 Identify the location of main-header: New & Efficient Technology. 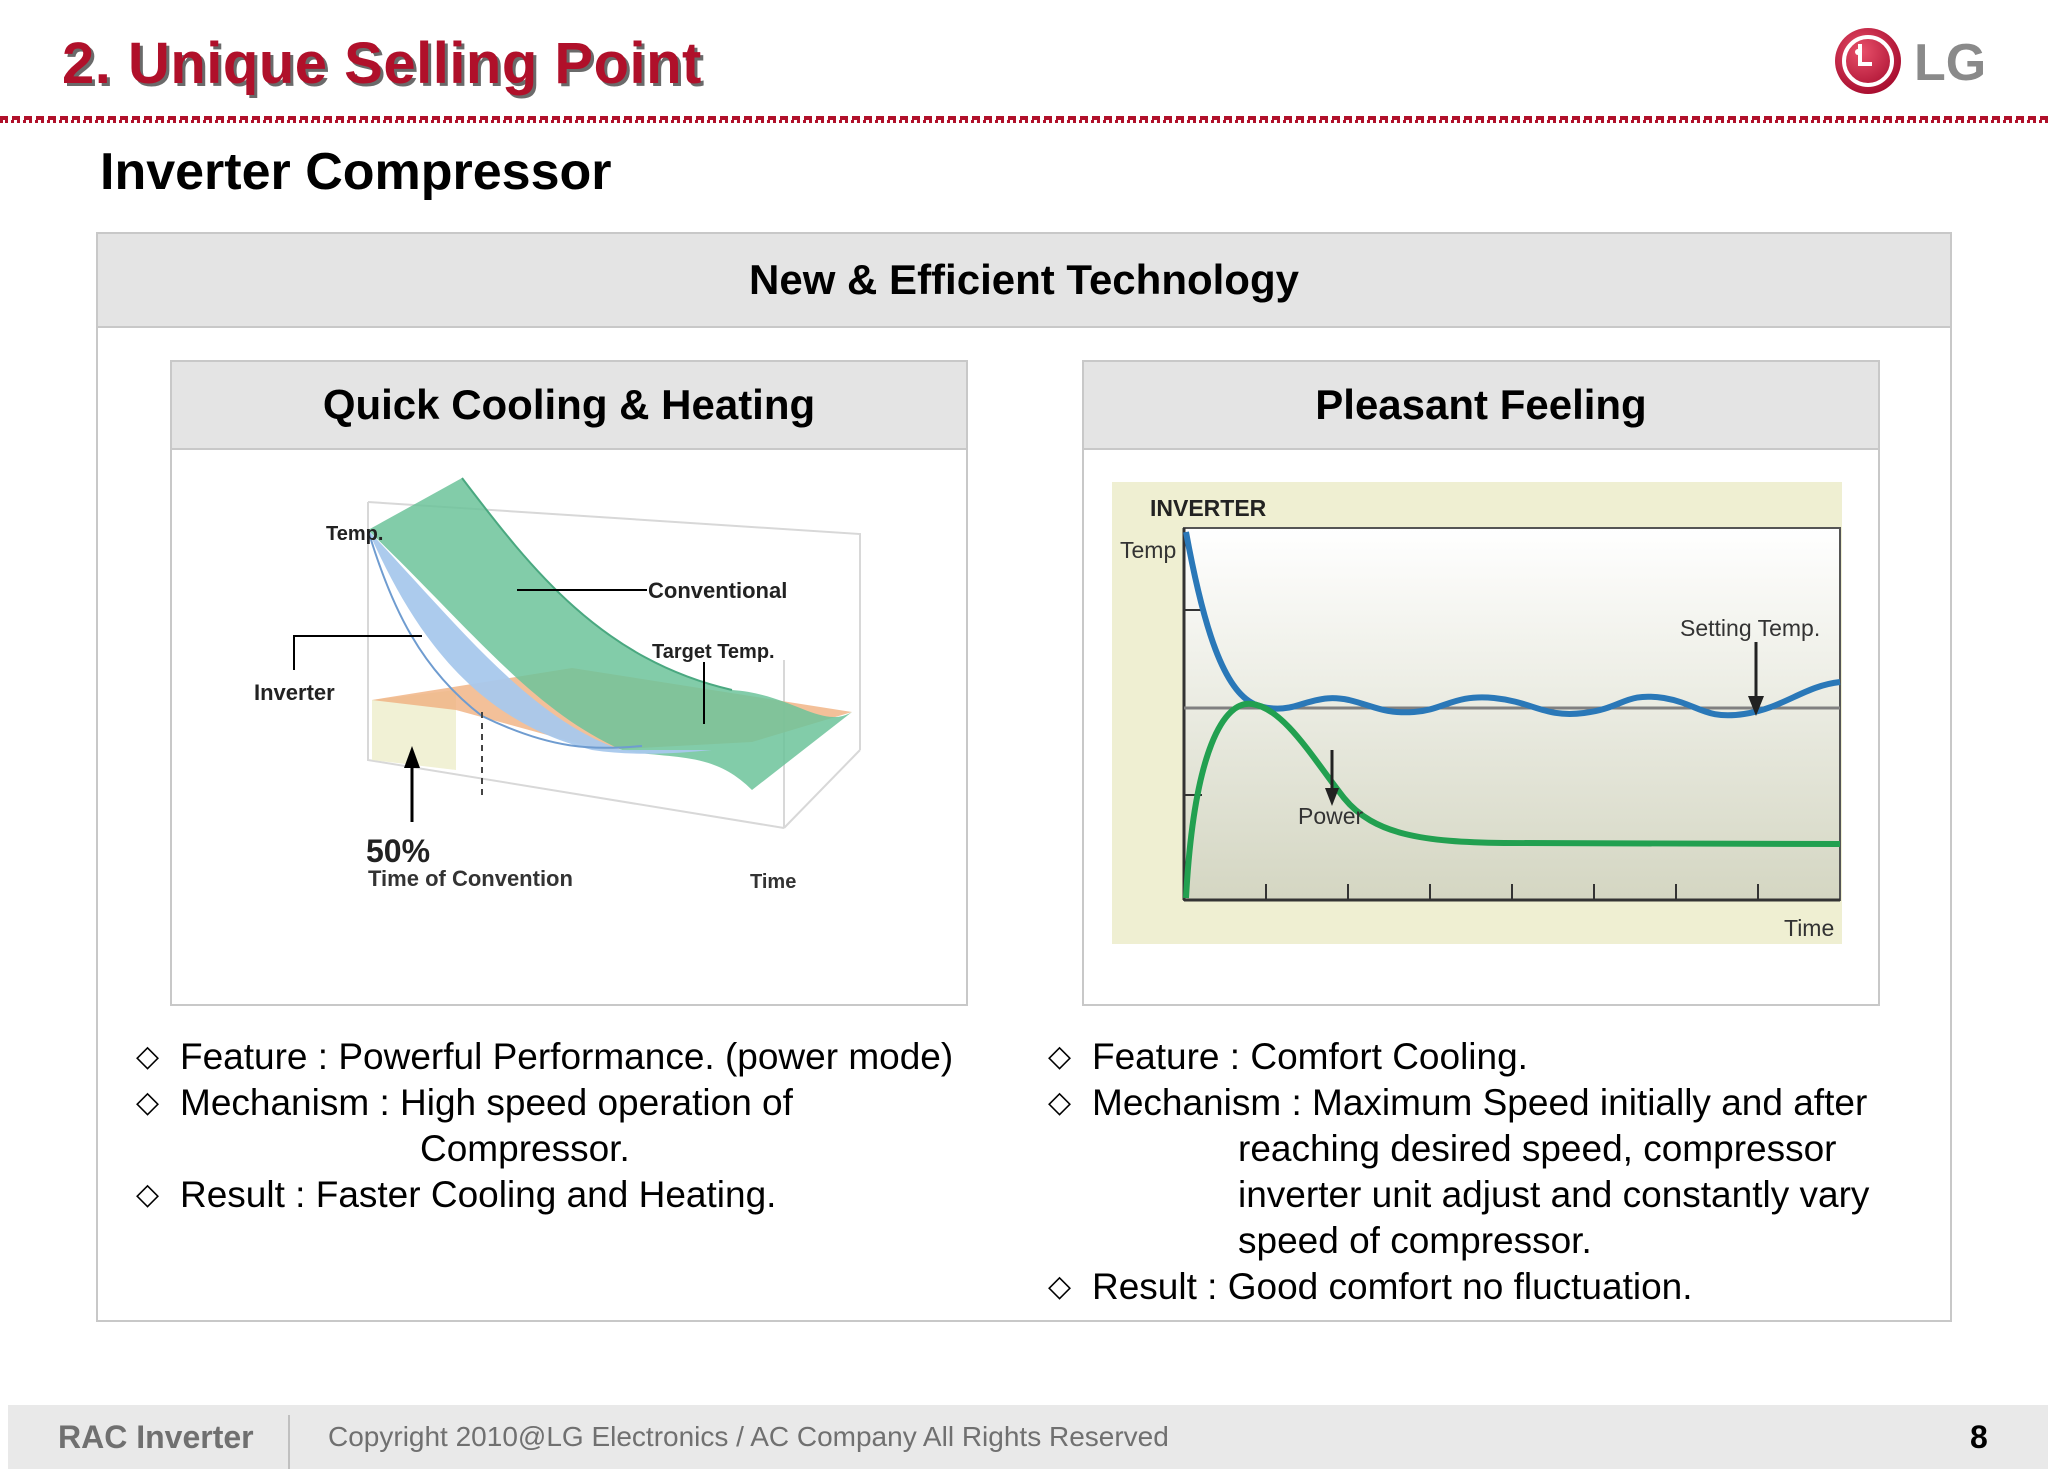
(1024, 281).